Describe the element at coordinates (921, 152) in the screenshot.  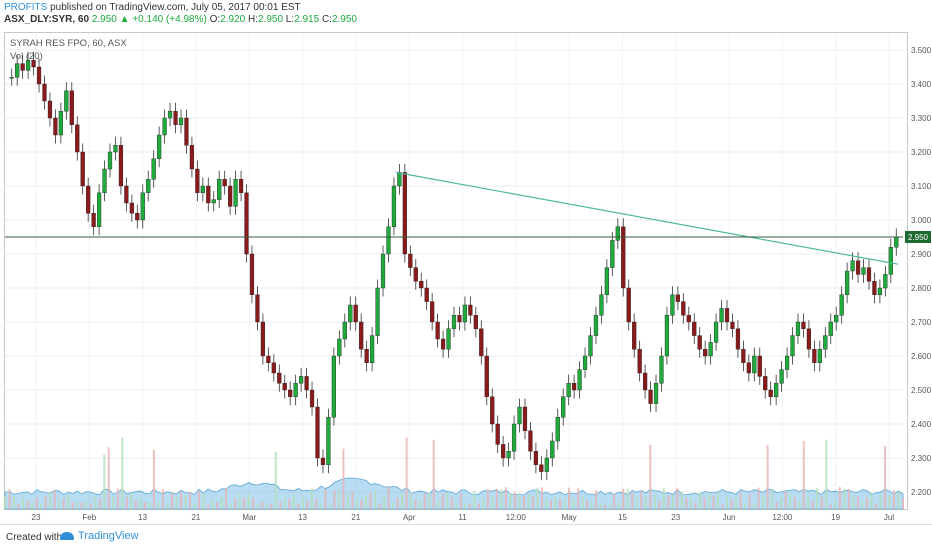
I see `y-tick-label: 3.200` at that location.